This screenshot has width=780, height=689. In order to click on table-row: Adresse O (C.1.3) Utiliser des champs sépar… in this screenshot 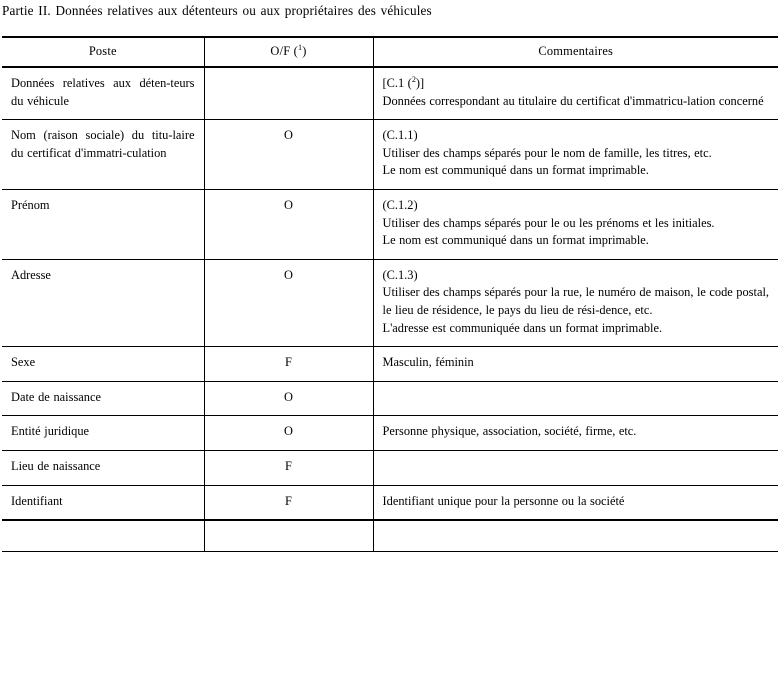, I will do `click(390, 303)`.